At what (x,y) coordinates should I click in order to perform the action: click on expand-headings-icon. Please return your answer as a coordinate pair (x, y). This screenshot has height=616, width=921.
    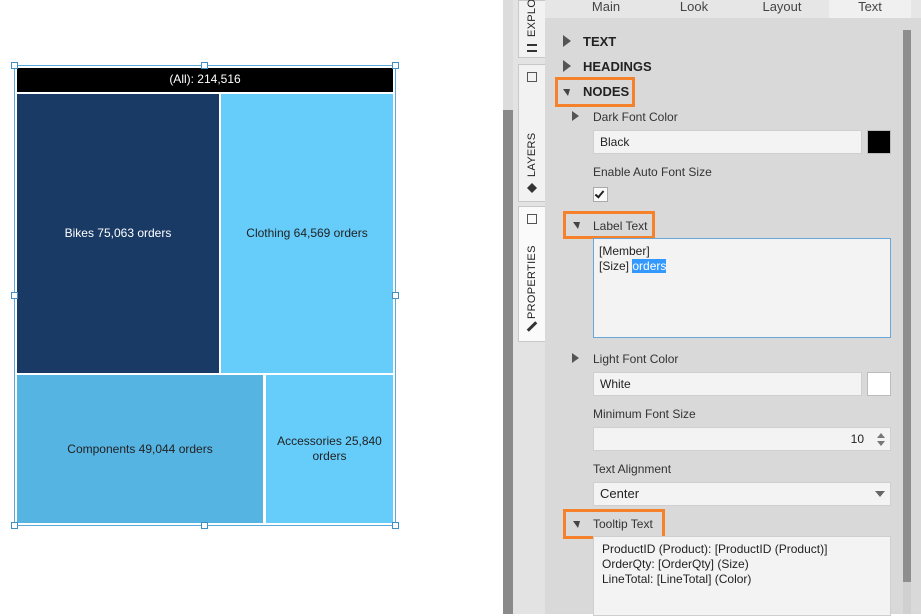
    Looking at the image, I should click on (567, 66).